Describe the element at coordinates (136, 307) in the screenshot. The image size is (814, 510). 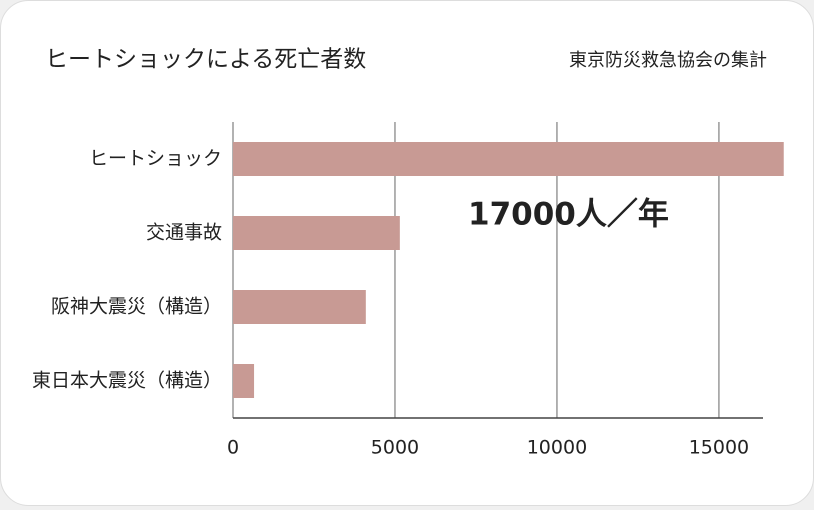
I see `y-tick-label: 阪神大震災（構造）` at that location.